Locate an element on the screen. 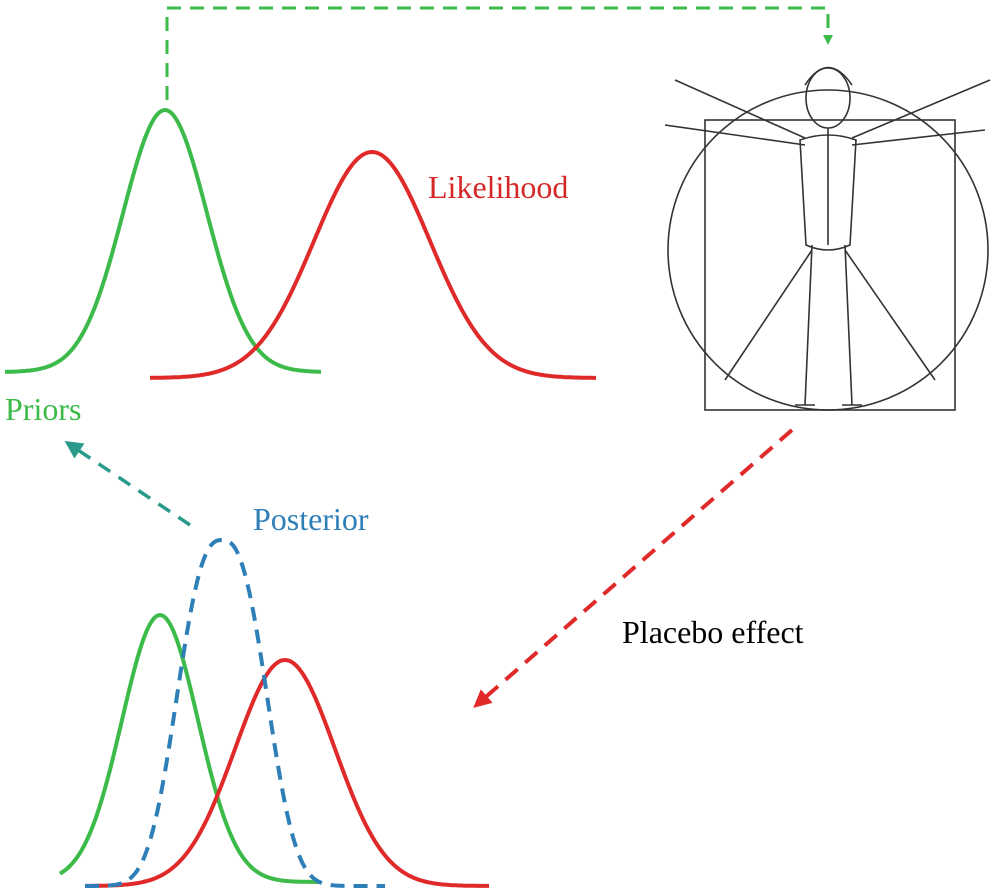 Image resolution: width=1000 pixels, height=892 pixels. priors-label: Priors is located at coordinates (43, 409).